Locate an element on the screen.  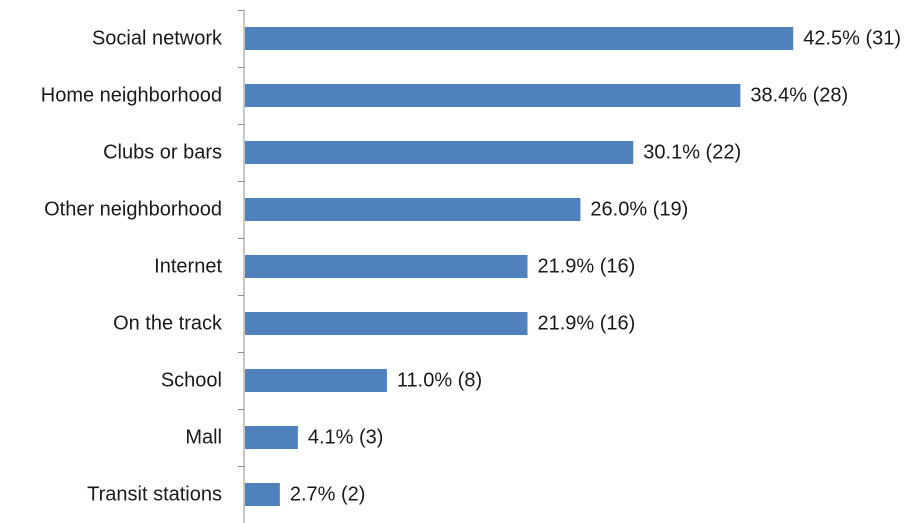
category-label: Clubs or bars is located at coordinates (162, 153).